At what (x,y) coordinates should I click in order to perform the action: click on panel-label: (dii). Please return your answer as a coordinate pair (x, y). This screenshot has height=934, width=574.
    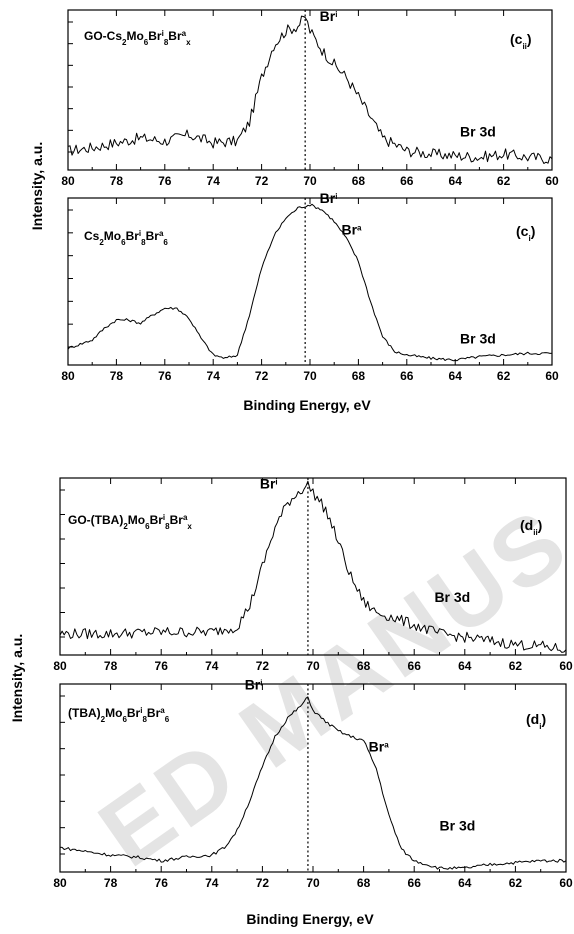
    Looking at the image, I should click on (531, 527).